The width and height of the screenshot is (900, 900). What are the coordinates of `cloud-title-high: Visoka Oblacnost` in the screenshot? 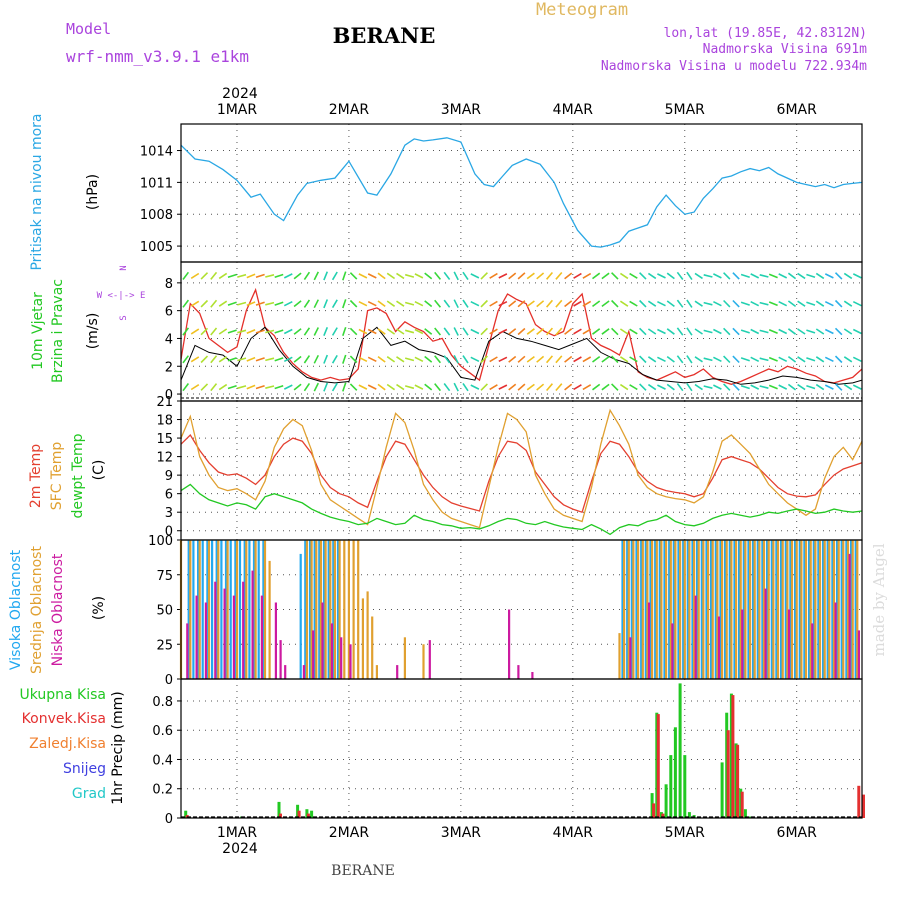 It's located at (16, 609).